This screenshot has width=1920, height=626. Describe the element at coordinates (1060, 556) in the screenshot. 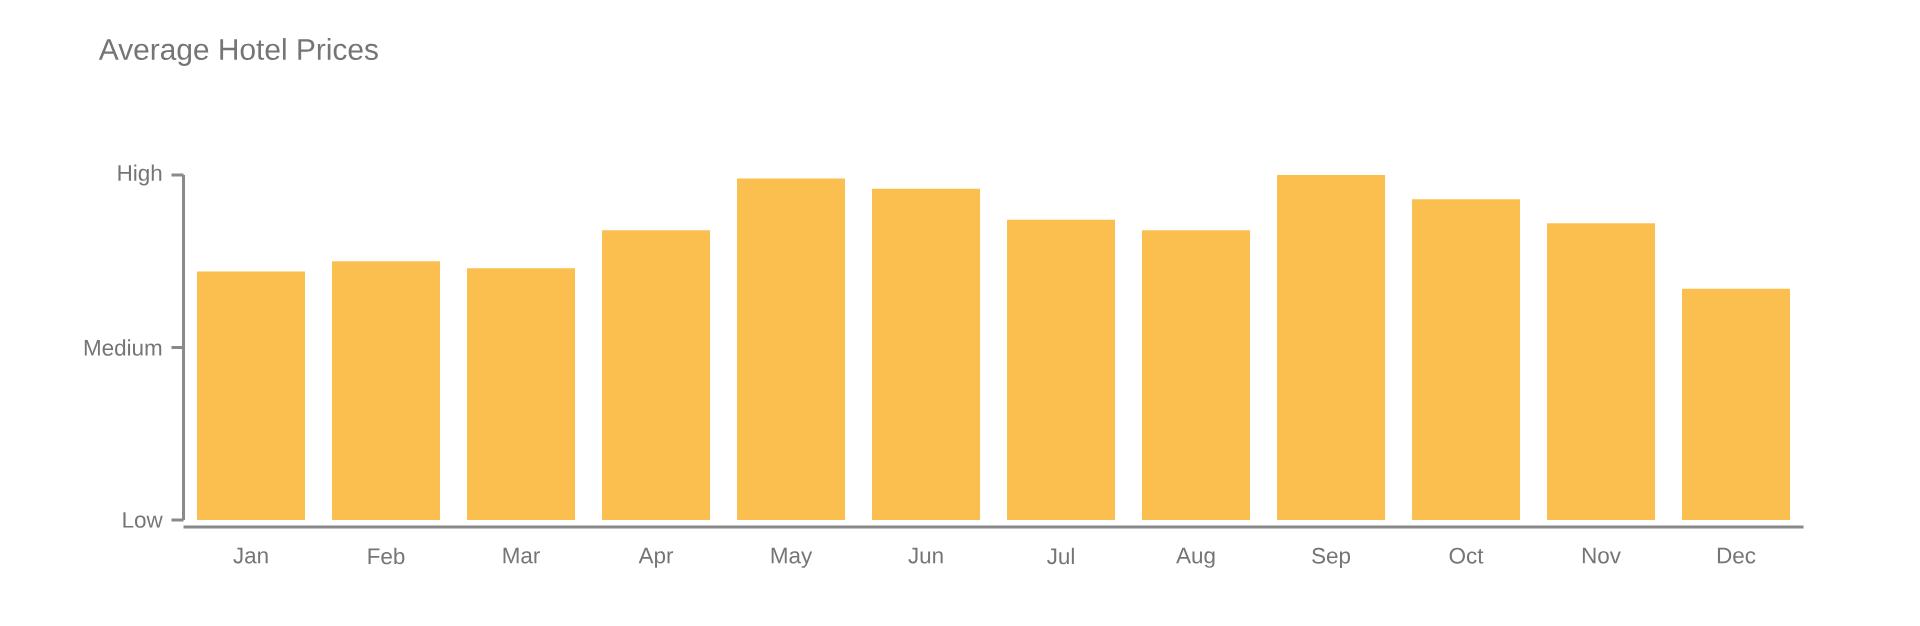

I see `x-tick-label: Jul` at that location.